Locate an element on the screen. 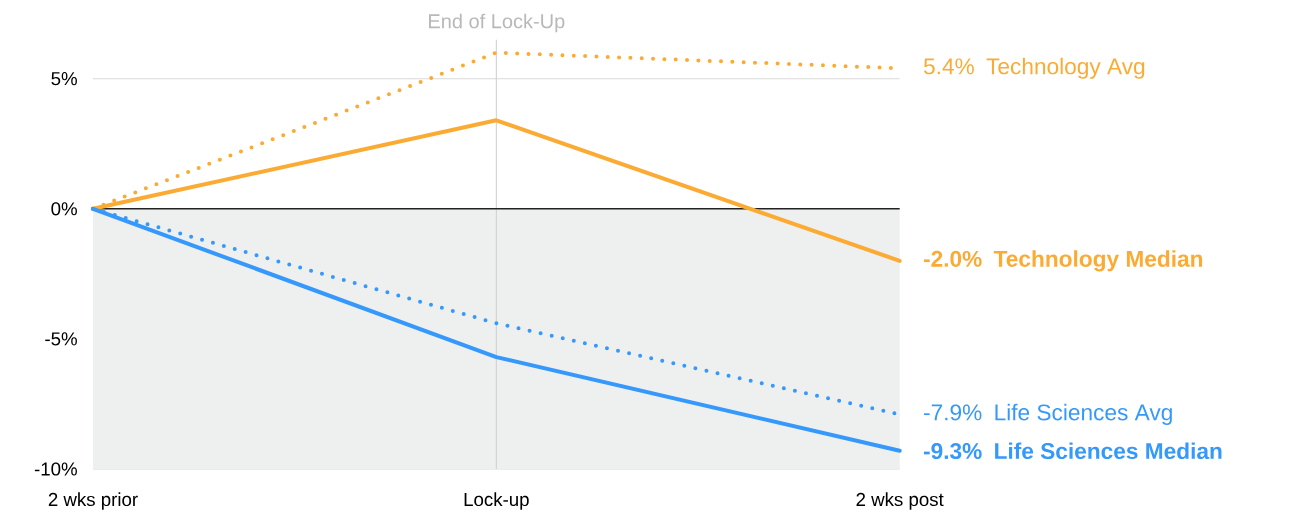  text: Technology Avg is located at coordinates (1065, 68).